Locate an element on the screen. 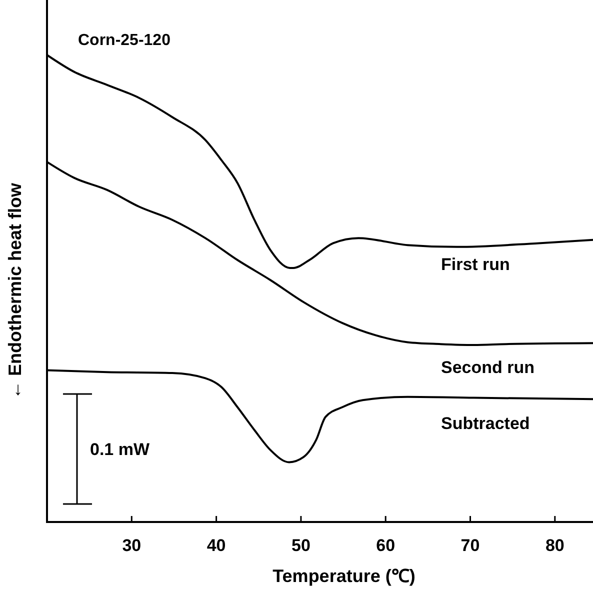  x-tick-label: 80 is located at coordinates (554, 545).